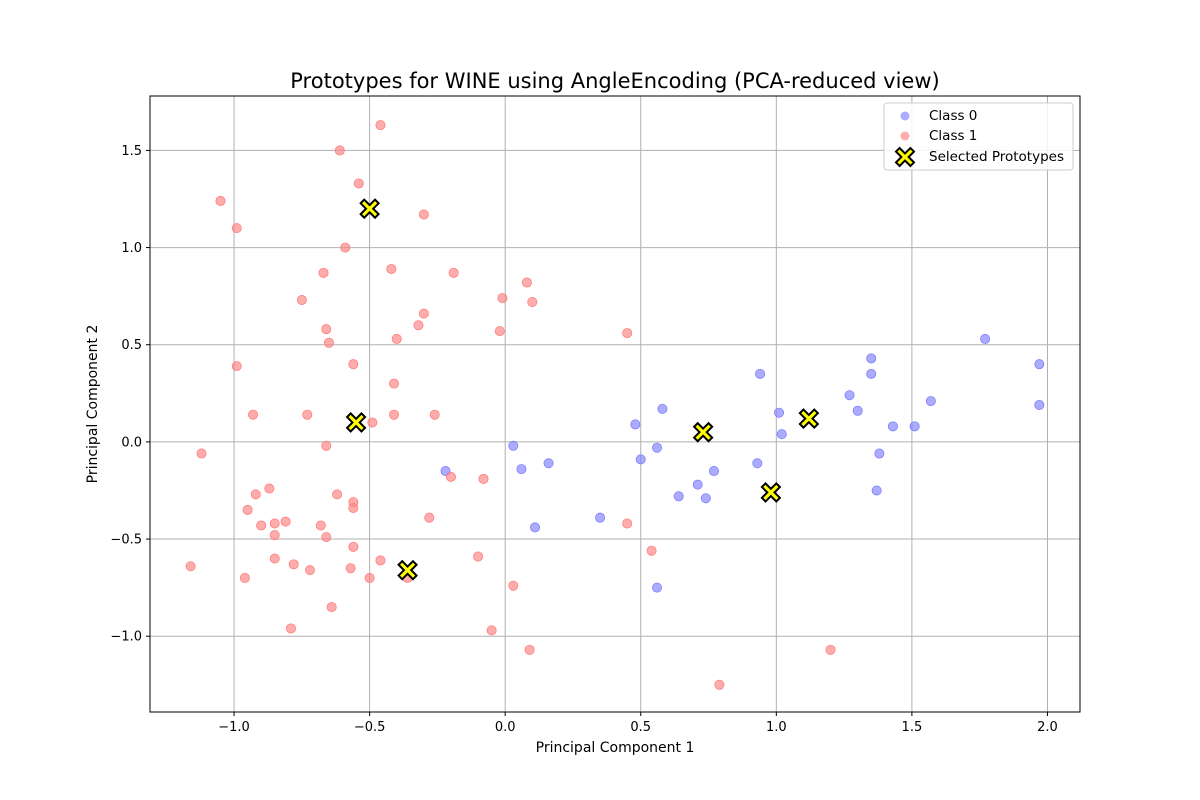  I want to click on legend: Class 0 Selected Prototypes Class 1, so click(978, 136).